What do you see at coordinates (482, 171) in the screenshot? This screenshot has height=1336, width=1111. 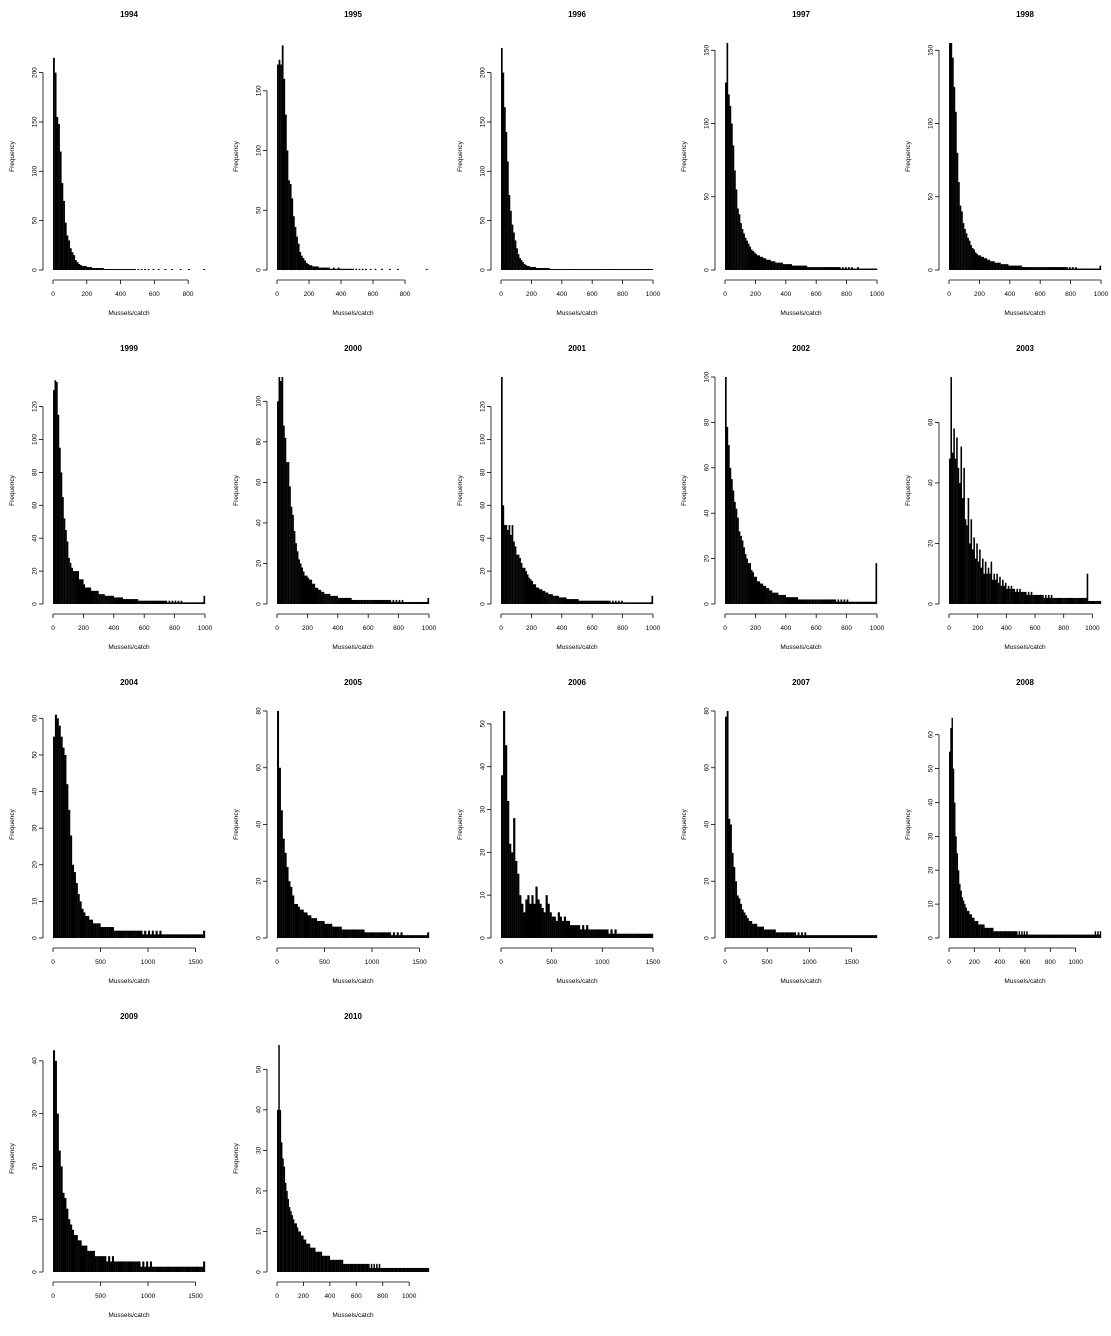 I see `y-tick-label: 100` at bounding box center [482, 171].